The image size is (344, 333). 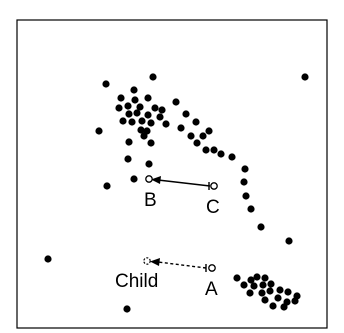 I want to click on point-b-marker, so click(x=149, y=179).